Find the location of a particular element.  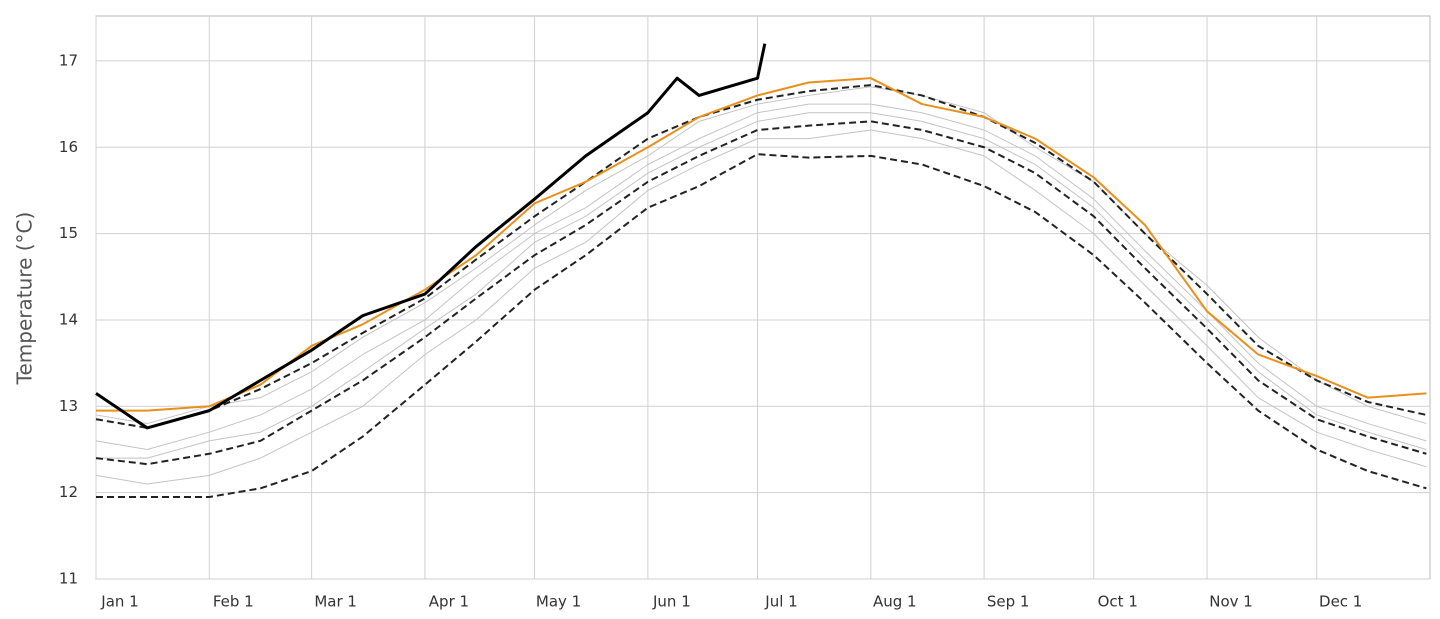

x-tick-label: Dec 1 is located at coordinates (1340, 602).